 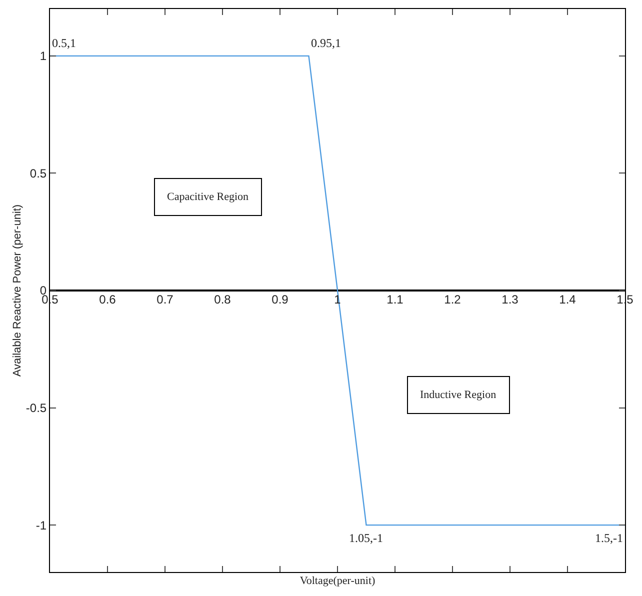 What do you see at coordinates (458, 395) in the screenshot?
I see `annotation: Inductive Region` at bounding box center [458, 395].